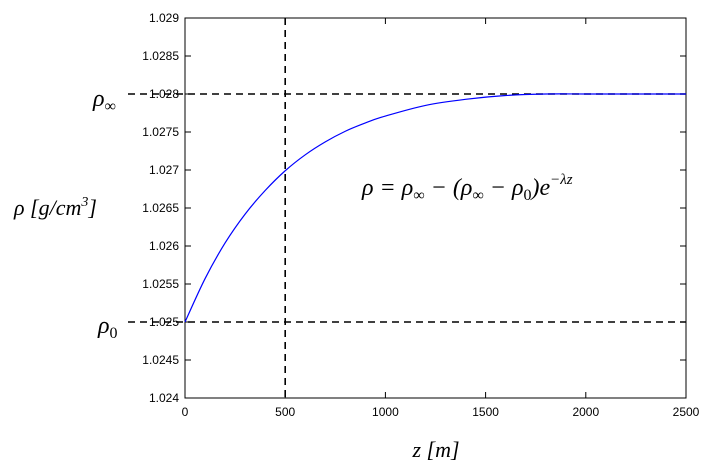 This screenshot has height=475, width=715. What do you see at coordinates (103, 326) in the screenshot?
I see `rho0-base: ρ` at bounding box center [103, 326].